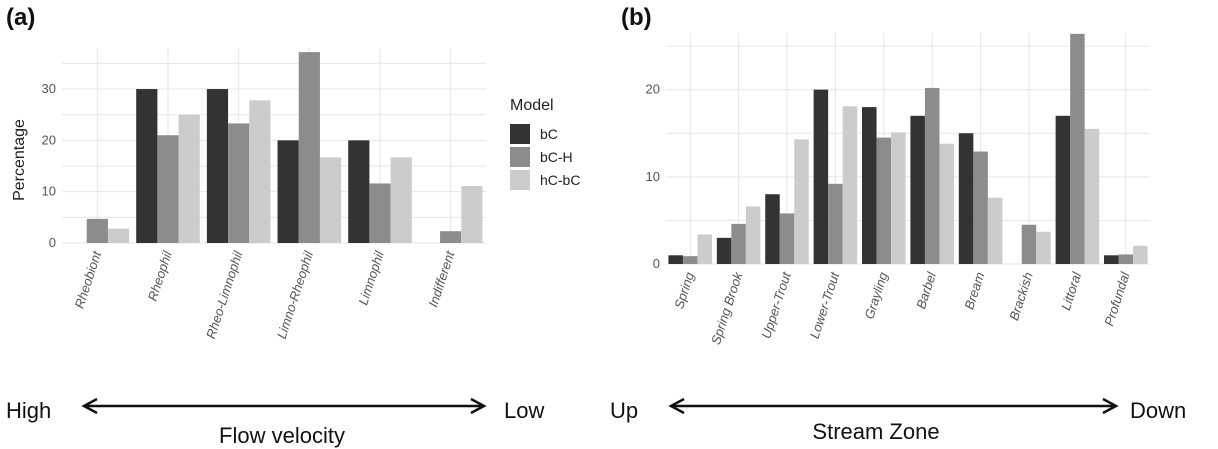  I want to click on bar-bc-h-spring-brook, so click(738, 243).